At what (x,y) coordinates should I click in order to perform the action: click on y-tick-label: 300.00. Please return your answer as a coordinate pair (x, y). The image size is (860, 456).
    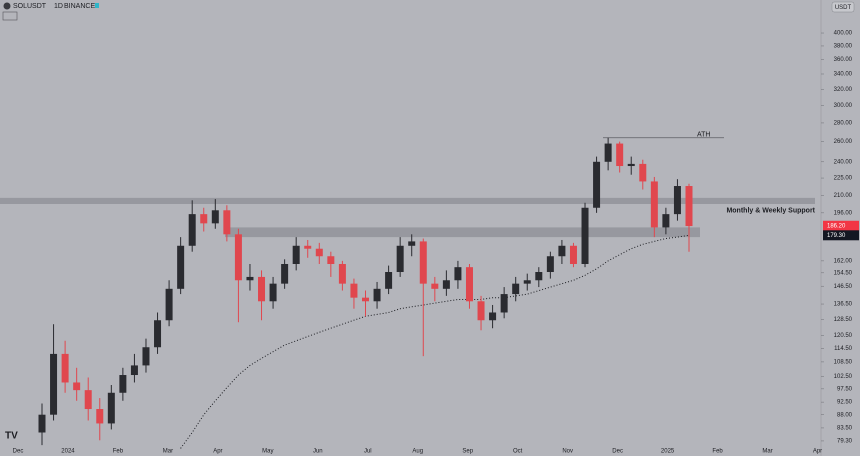
    Looking at the image, I should click on (843, 106).